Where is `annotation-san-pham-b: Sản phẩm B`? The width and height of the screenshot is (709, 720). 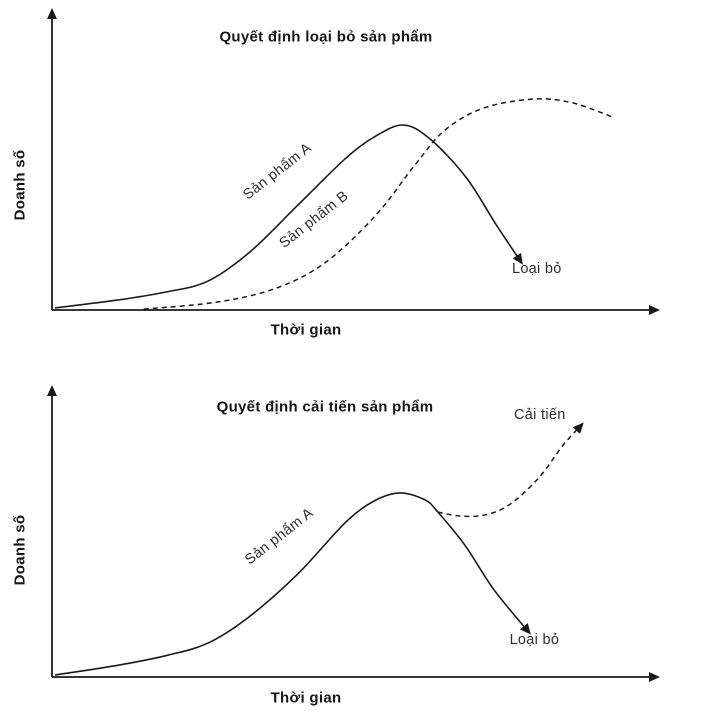
annotation-san-pham-b: Sản phẩm B is located at coordinates (314, 220).